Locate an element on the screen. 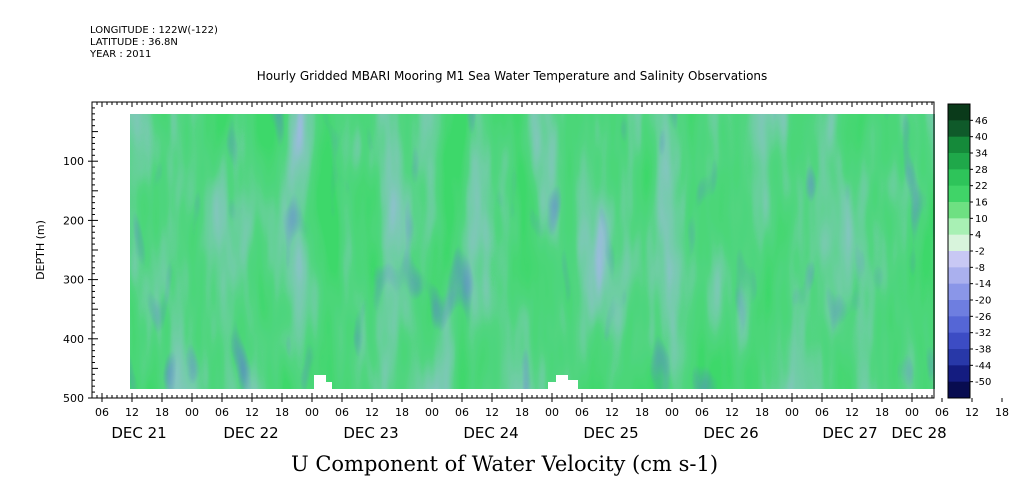  x-day-label: DEC 21 is located at coordinates (138, 433).